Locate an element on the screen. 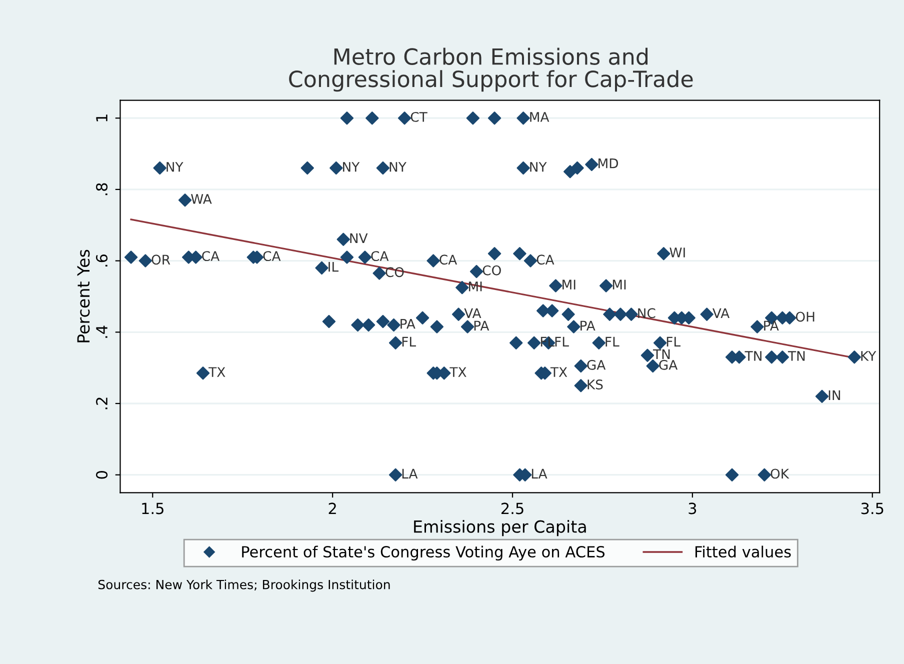  y-tick-label: .2 is located at coordinates (102, 404).